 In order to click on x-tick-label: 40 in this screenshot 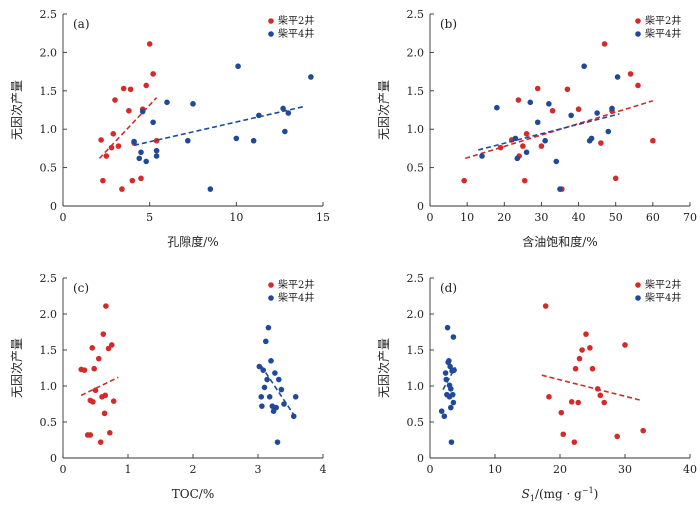, I will do `click(579, 217)`.